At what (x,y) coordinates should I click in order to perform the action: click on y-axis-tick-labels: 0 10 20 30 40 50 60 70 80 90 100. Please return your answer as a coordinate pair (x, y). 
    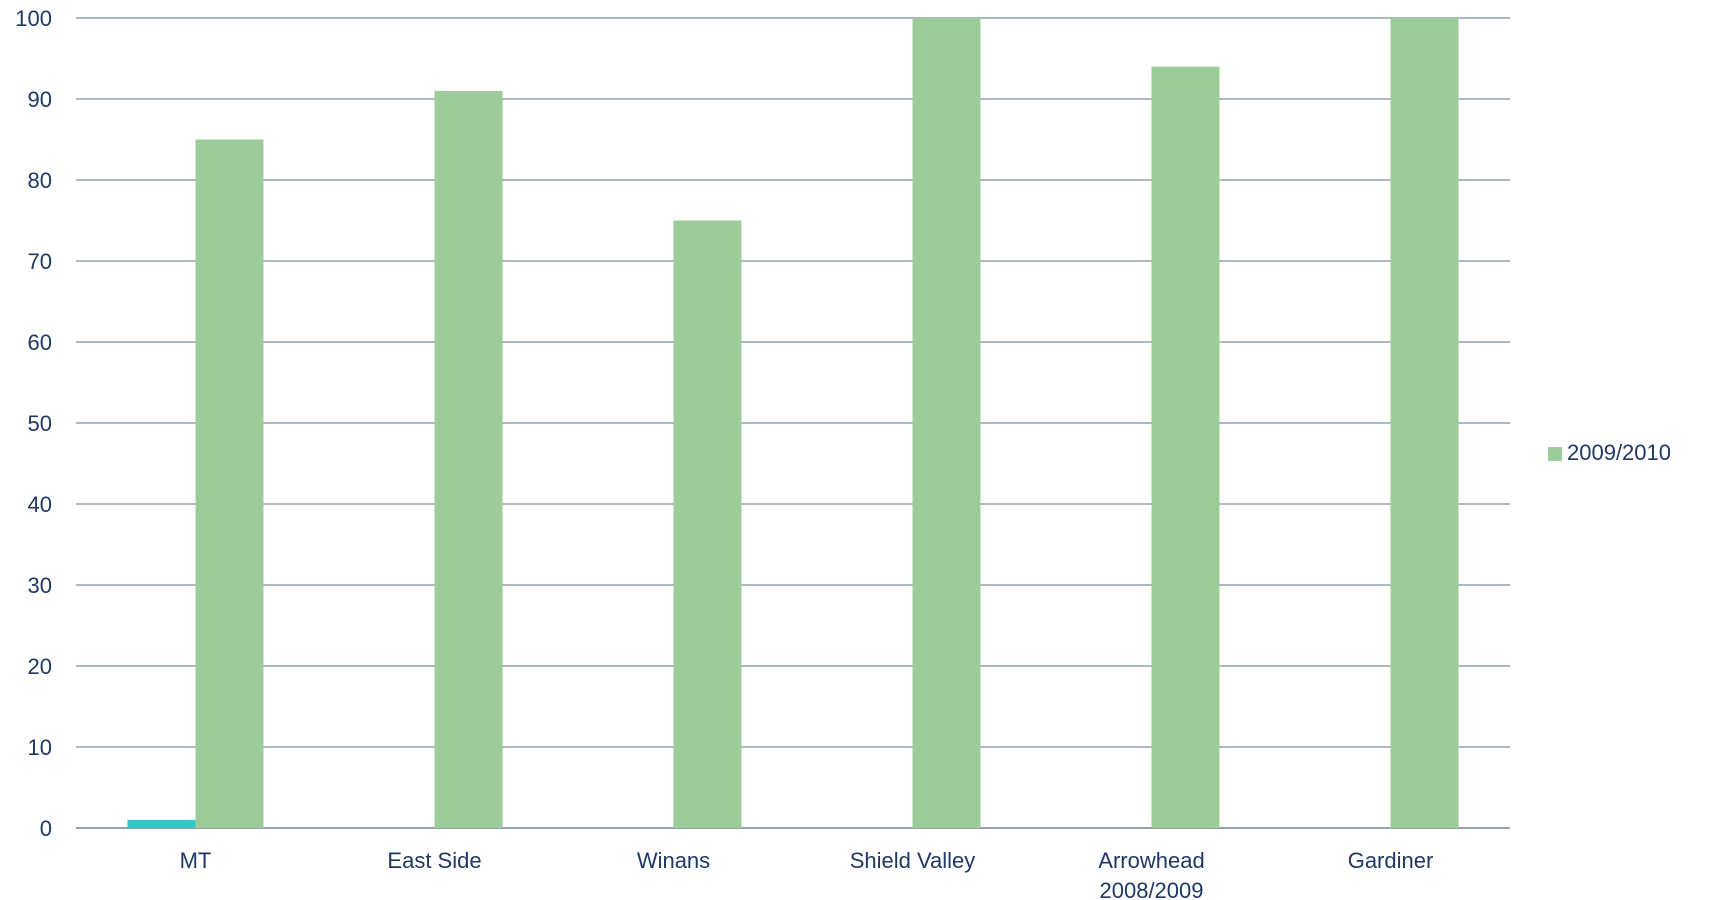
    Looking at the image, I should click on (33, 423).